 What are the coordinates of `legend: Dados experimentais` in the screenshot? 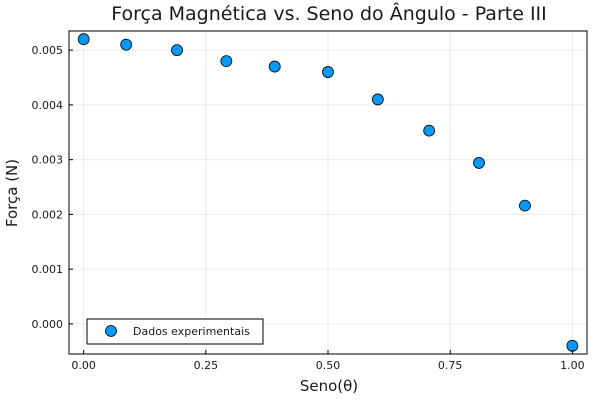 It's located at (175, 331).